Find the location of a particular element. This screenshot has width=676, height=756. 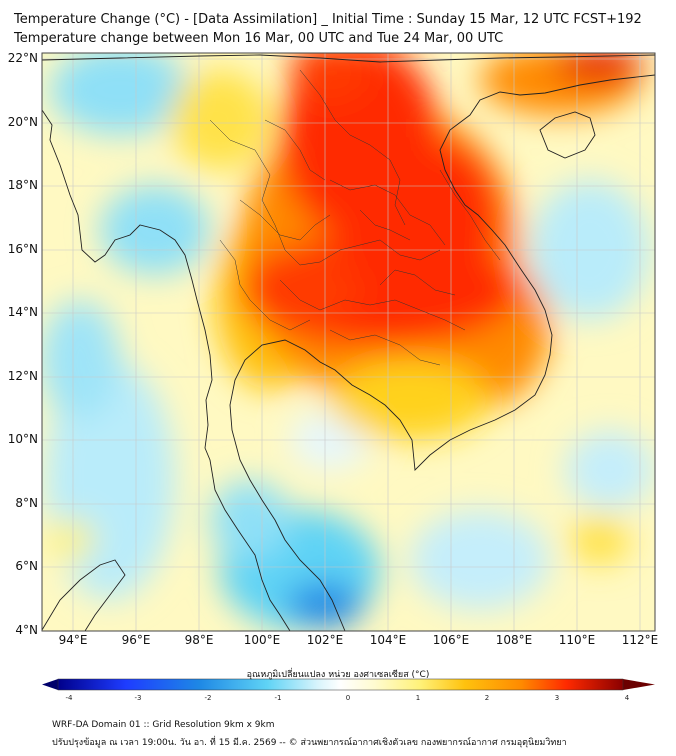

lon-label-110: 110°E is located at coordinates (577, 640).